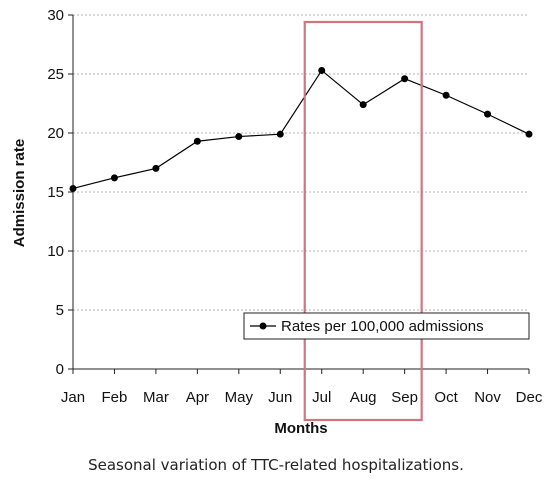  I want to click on y-tick-label: 30, so click(55, 15).